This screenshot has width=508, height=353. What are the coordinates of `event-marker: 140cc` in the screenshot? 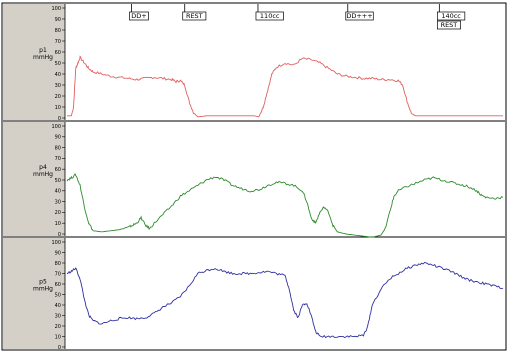 It's located at (451, 12).